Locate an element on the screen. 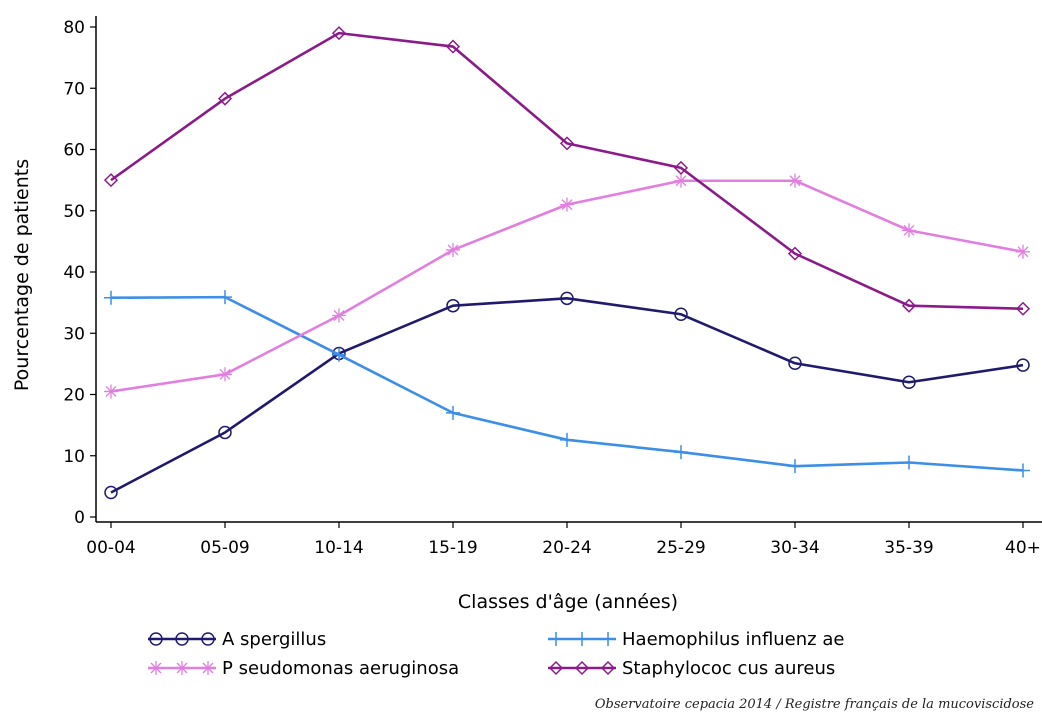  y-tick-label: 60 is located at coordinates (74, 151).